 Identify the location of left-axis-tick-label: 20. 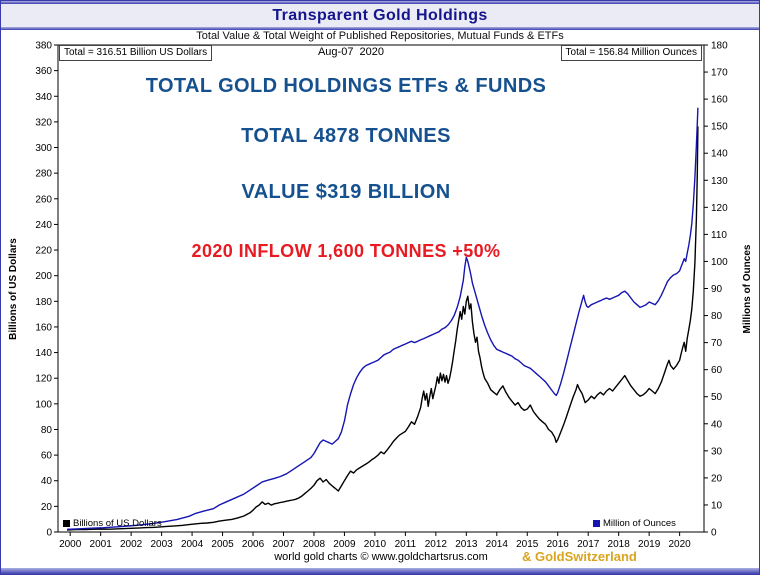
(47, 507).